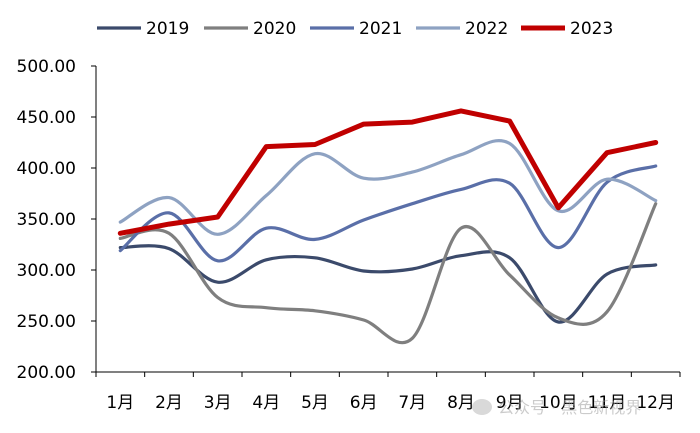 The width and height of the screenshot is (700, 433). What do you see at coordinates (120, 403) in the screenshot?
I see `x-tick-label: 1月` at bounding box center [120, 403].